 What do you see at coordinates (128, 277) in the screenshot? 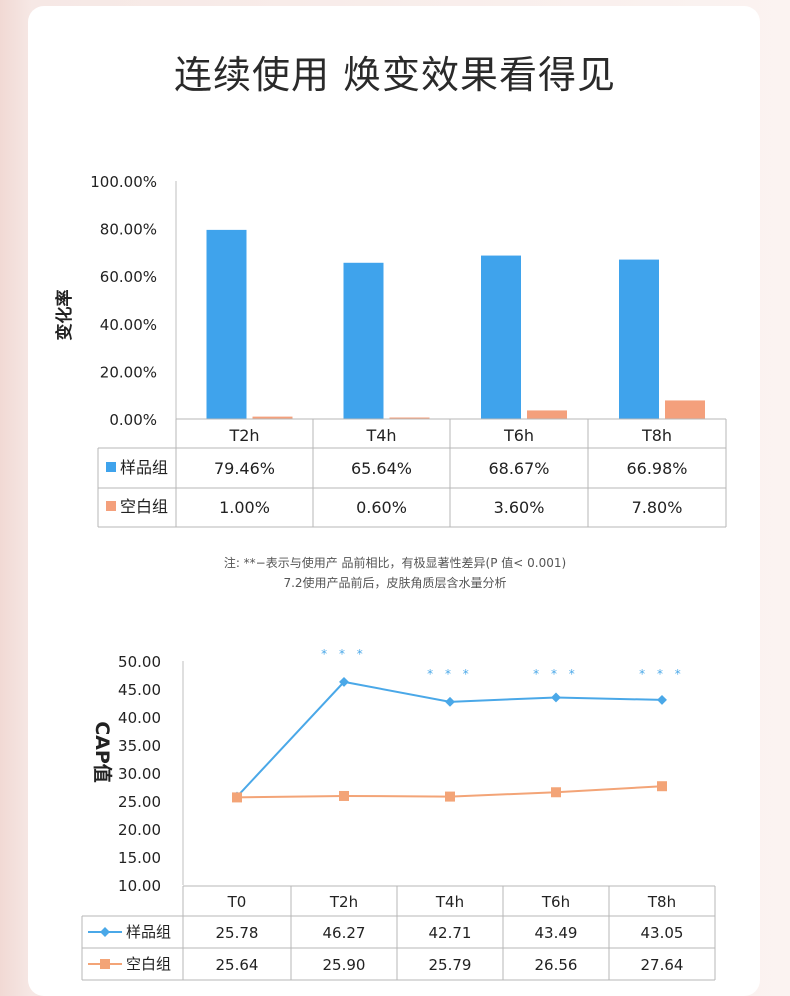
I see `bar-y-tick-label: 60.00%` at bounding box center [128, 277].